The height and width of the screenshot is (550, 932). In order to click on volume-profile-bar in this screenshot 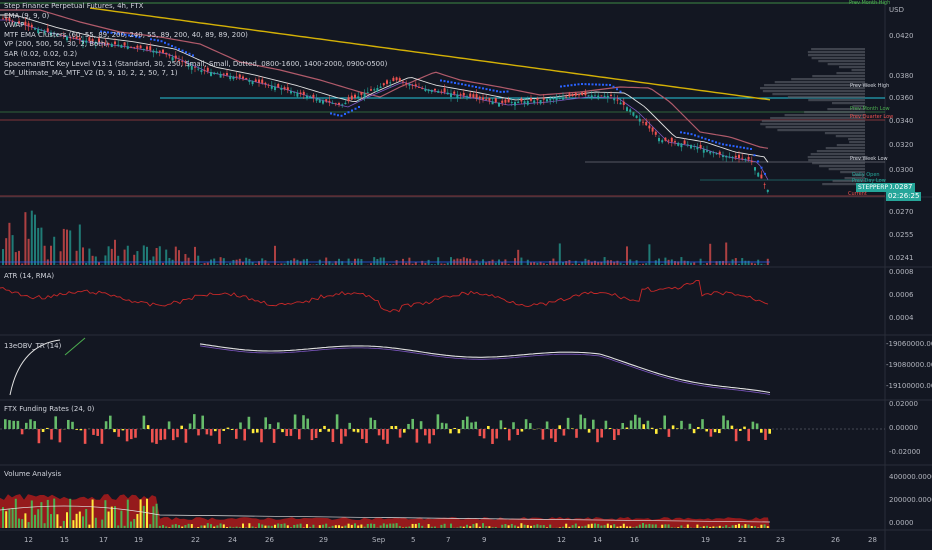, I will do `click(838, 49)`.